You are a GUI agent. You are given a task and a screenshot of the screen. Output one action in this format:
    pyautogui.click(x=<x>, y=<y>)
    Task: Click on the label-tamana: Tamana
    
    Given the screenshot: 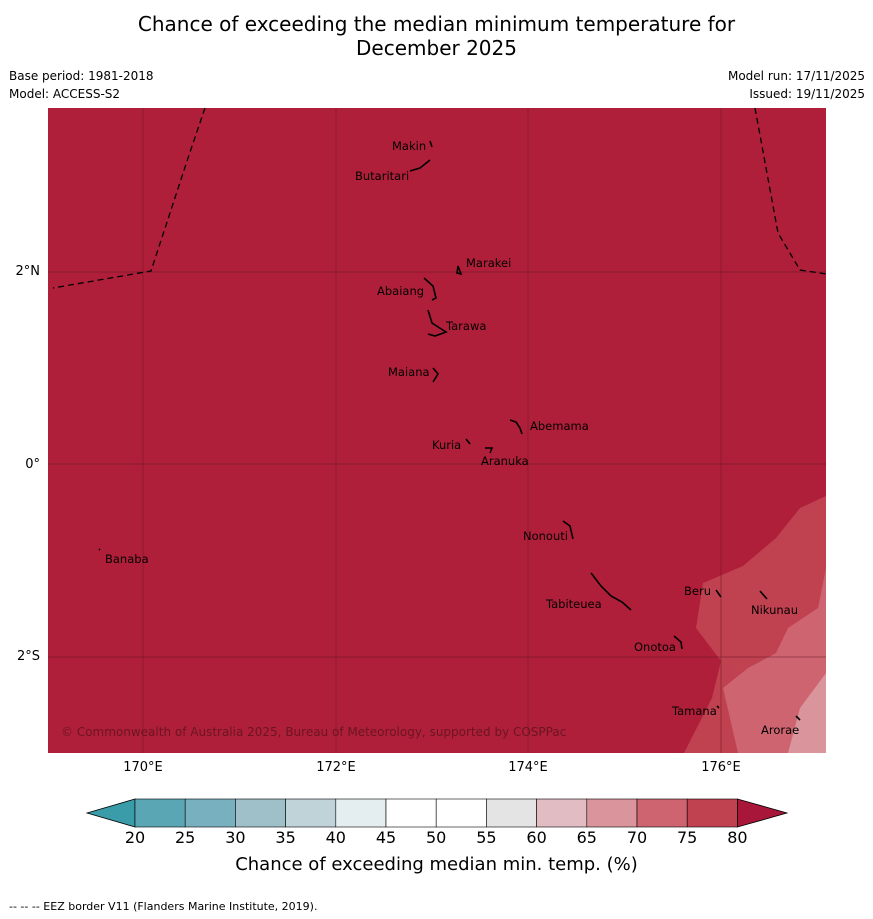 What is the action you would take?
    pyautogui.click(x=694, y=711)
    